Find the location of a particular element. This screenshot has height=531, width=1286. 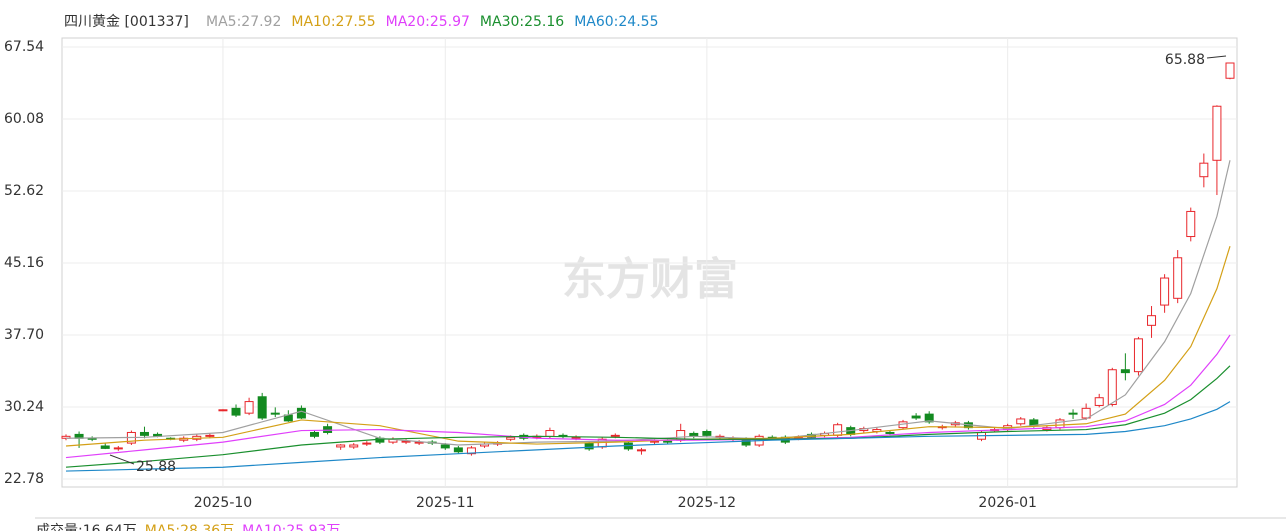

y-tick-label: 60.08 is located at coordinates (24, 119).